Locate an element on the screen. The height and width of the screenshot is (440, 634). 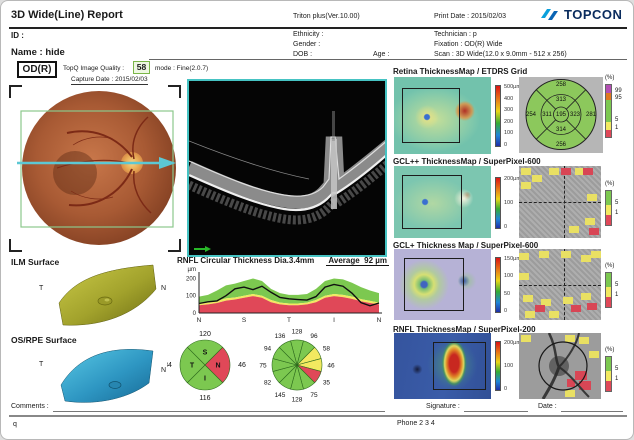
patient-name: Name : hide is located at coordinates (38, 52).